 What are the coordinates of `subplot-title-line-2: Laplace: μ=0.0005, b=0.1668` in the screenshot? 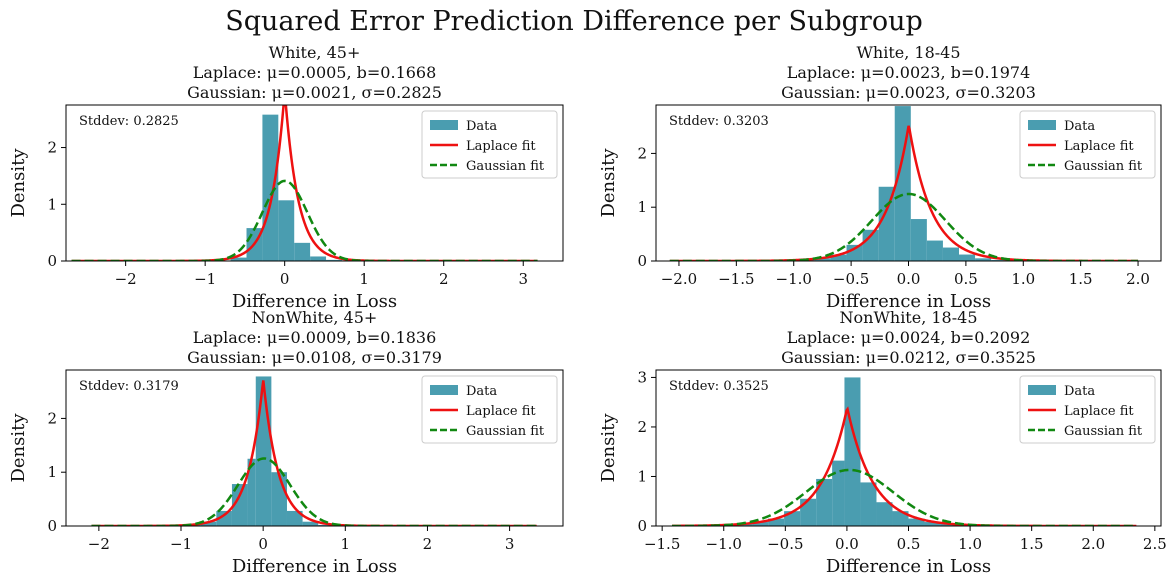 It's located at (315, 72).